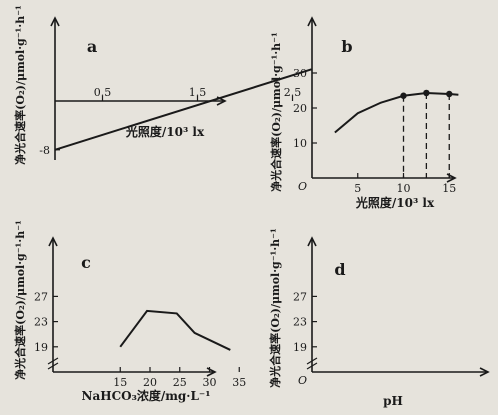  What do you see at coordinates (357, 188) in the screenshot?
I see `x-tick-label: 5` at bounding box center [357, 188].